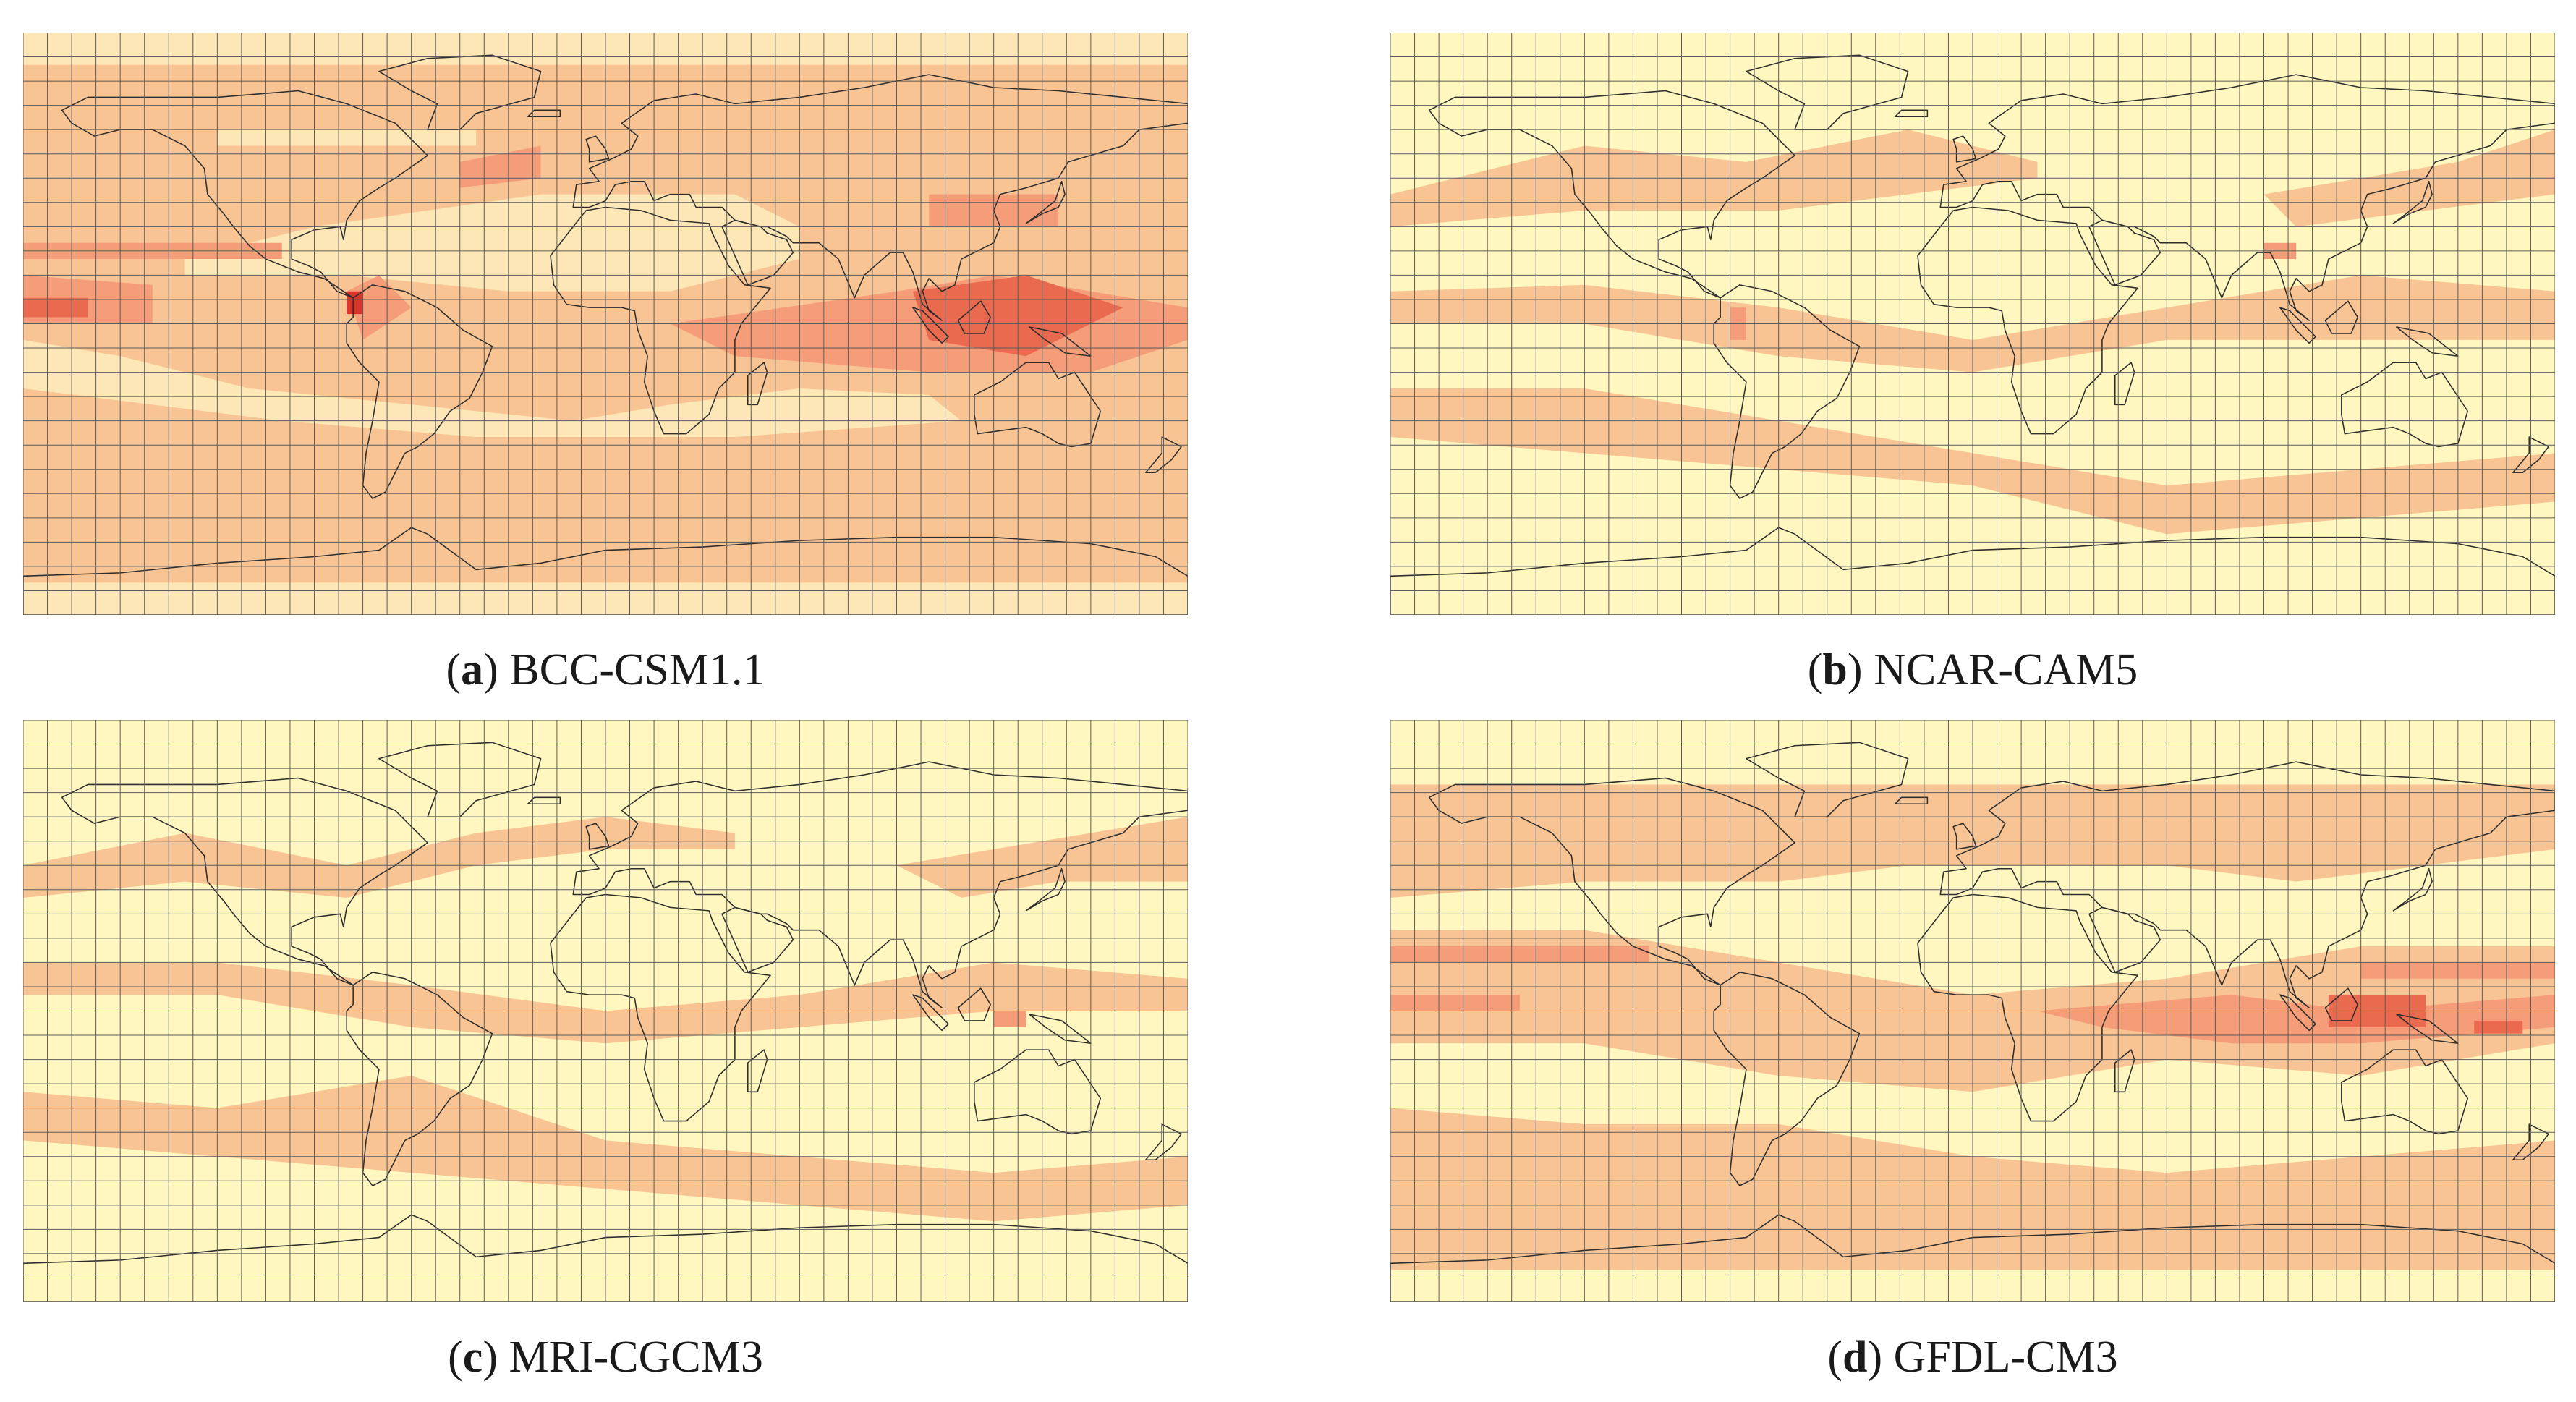 Image resolution: width=2576 pixels, height=1402 pixels. I want to click on caption-model-c: MRI-CGCM3, so click(636, 1357).